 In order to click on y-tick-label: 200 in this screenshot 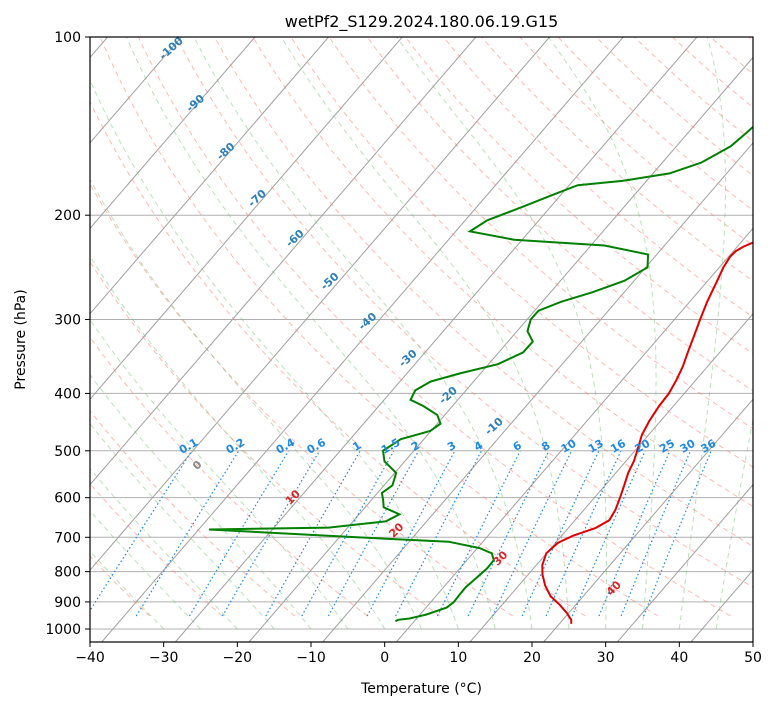, I will do `click(67, 216)`.